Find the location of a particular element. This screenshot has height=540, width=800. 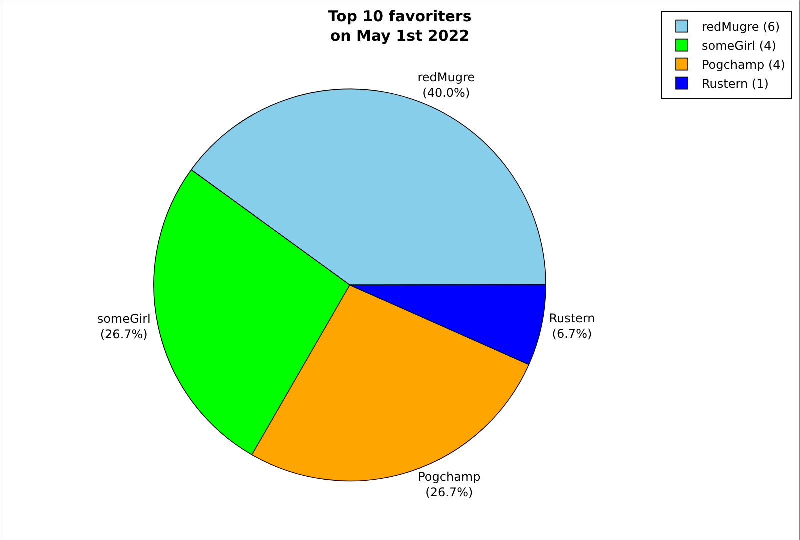

data-label: Rustern (6.7%) is located at coordinates (572, 326).